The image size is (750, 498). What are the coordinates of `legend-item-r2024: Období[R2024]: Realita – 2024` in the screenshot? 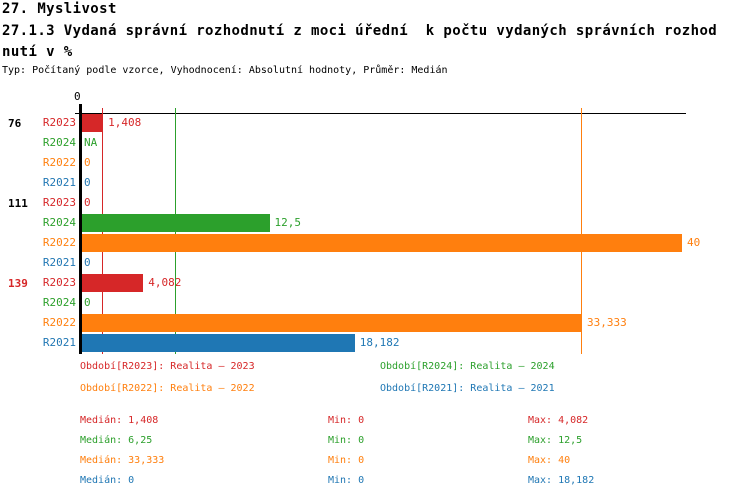 It's located at (467, 366).